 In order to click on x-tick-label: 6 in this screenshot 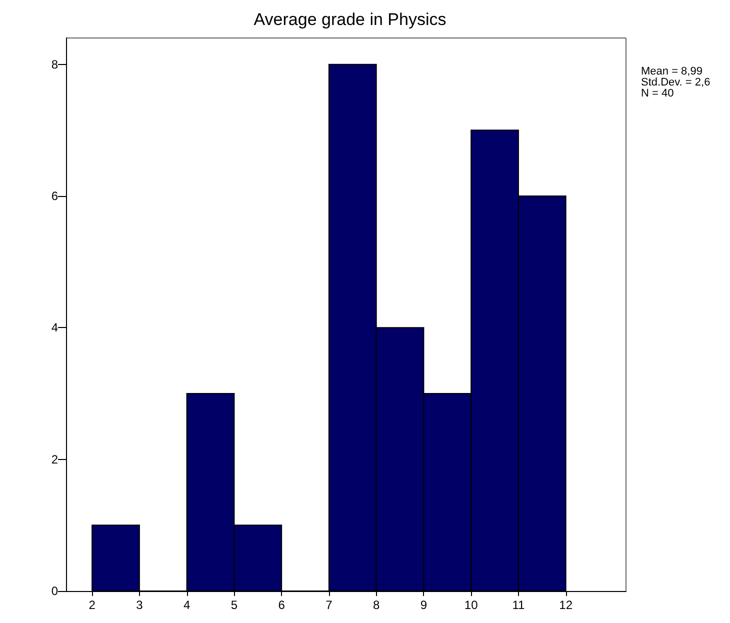, I will do `click(282, 605)`.